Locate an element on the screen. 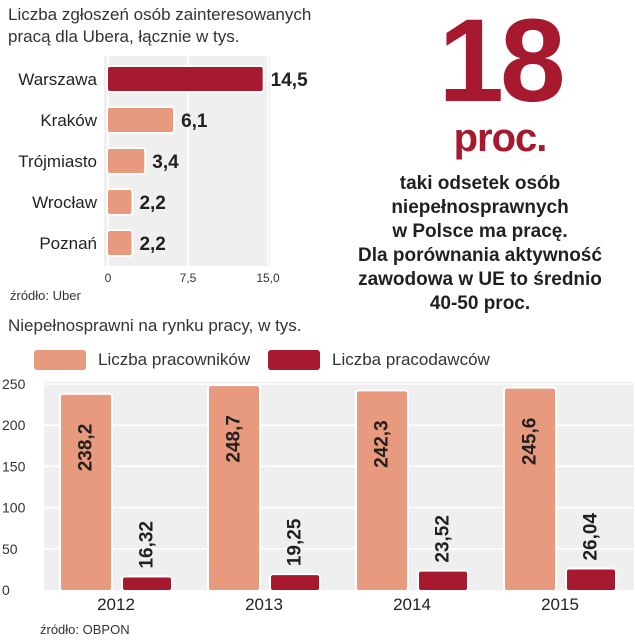  chart2-value-label-employers: 16,32 is located at coordinates (147, 545).